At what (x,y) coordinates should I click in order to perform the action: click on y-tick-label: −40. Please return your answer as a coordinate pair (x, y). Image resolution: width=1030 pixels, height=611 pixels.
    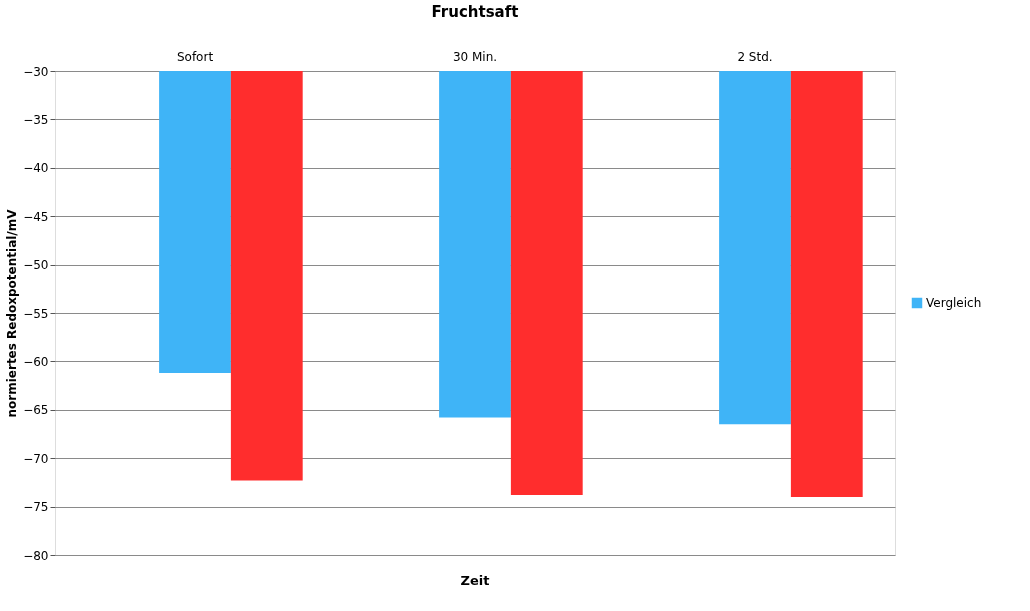
    Looking at the image, I should click on (36, 168).